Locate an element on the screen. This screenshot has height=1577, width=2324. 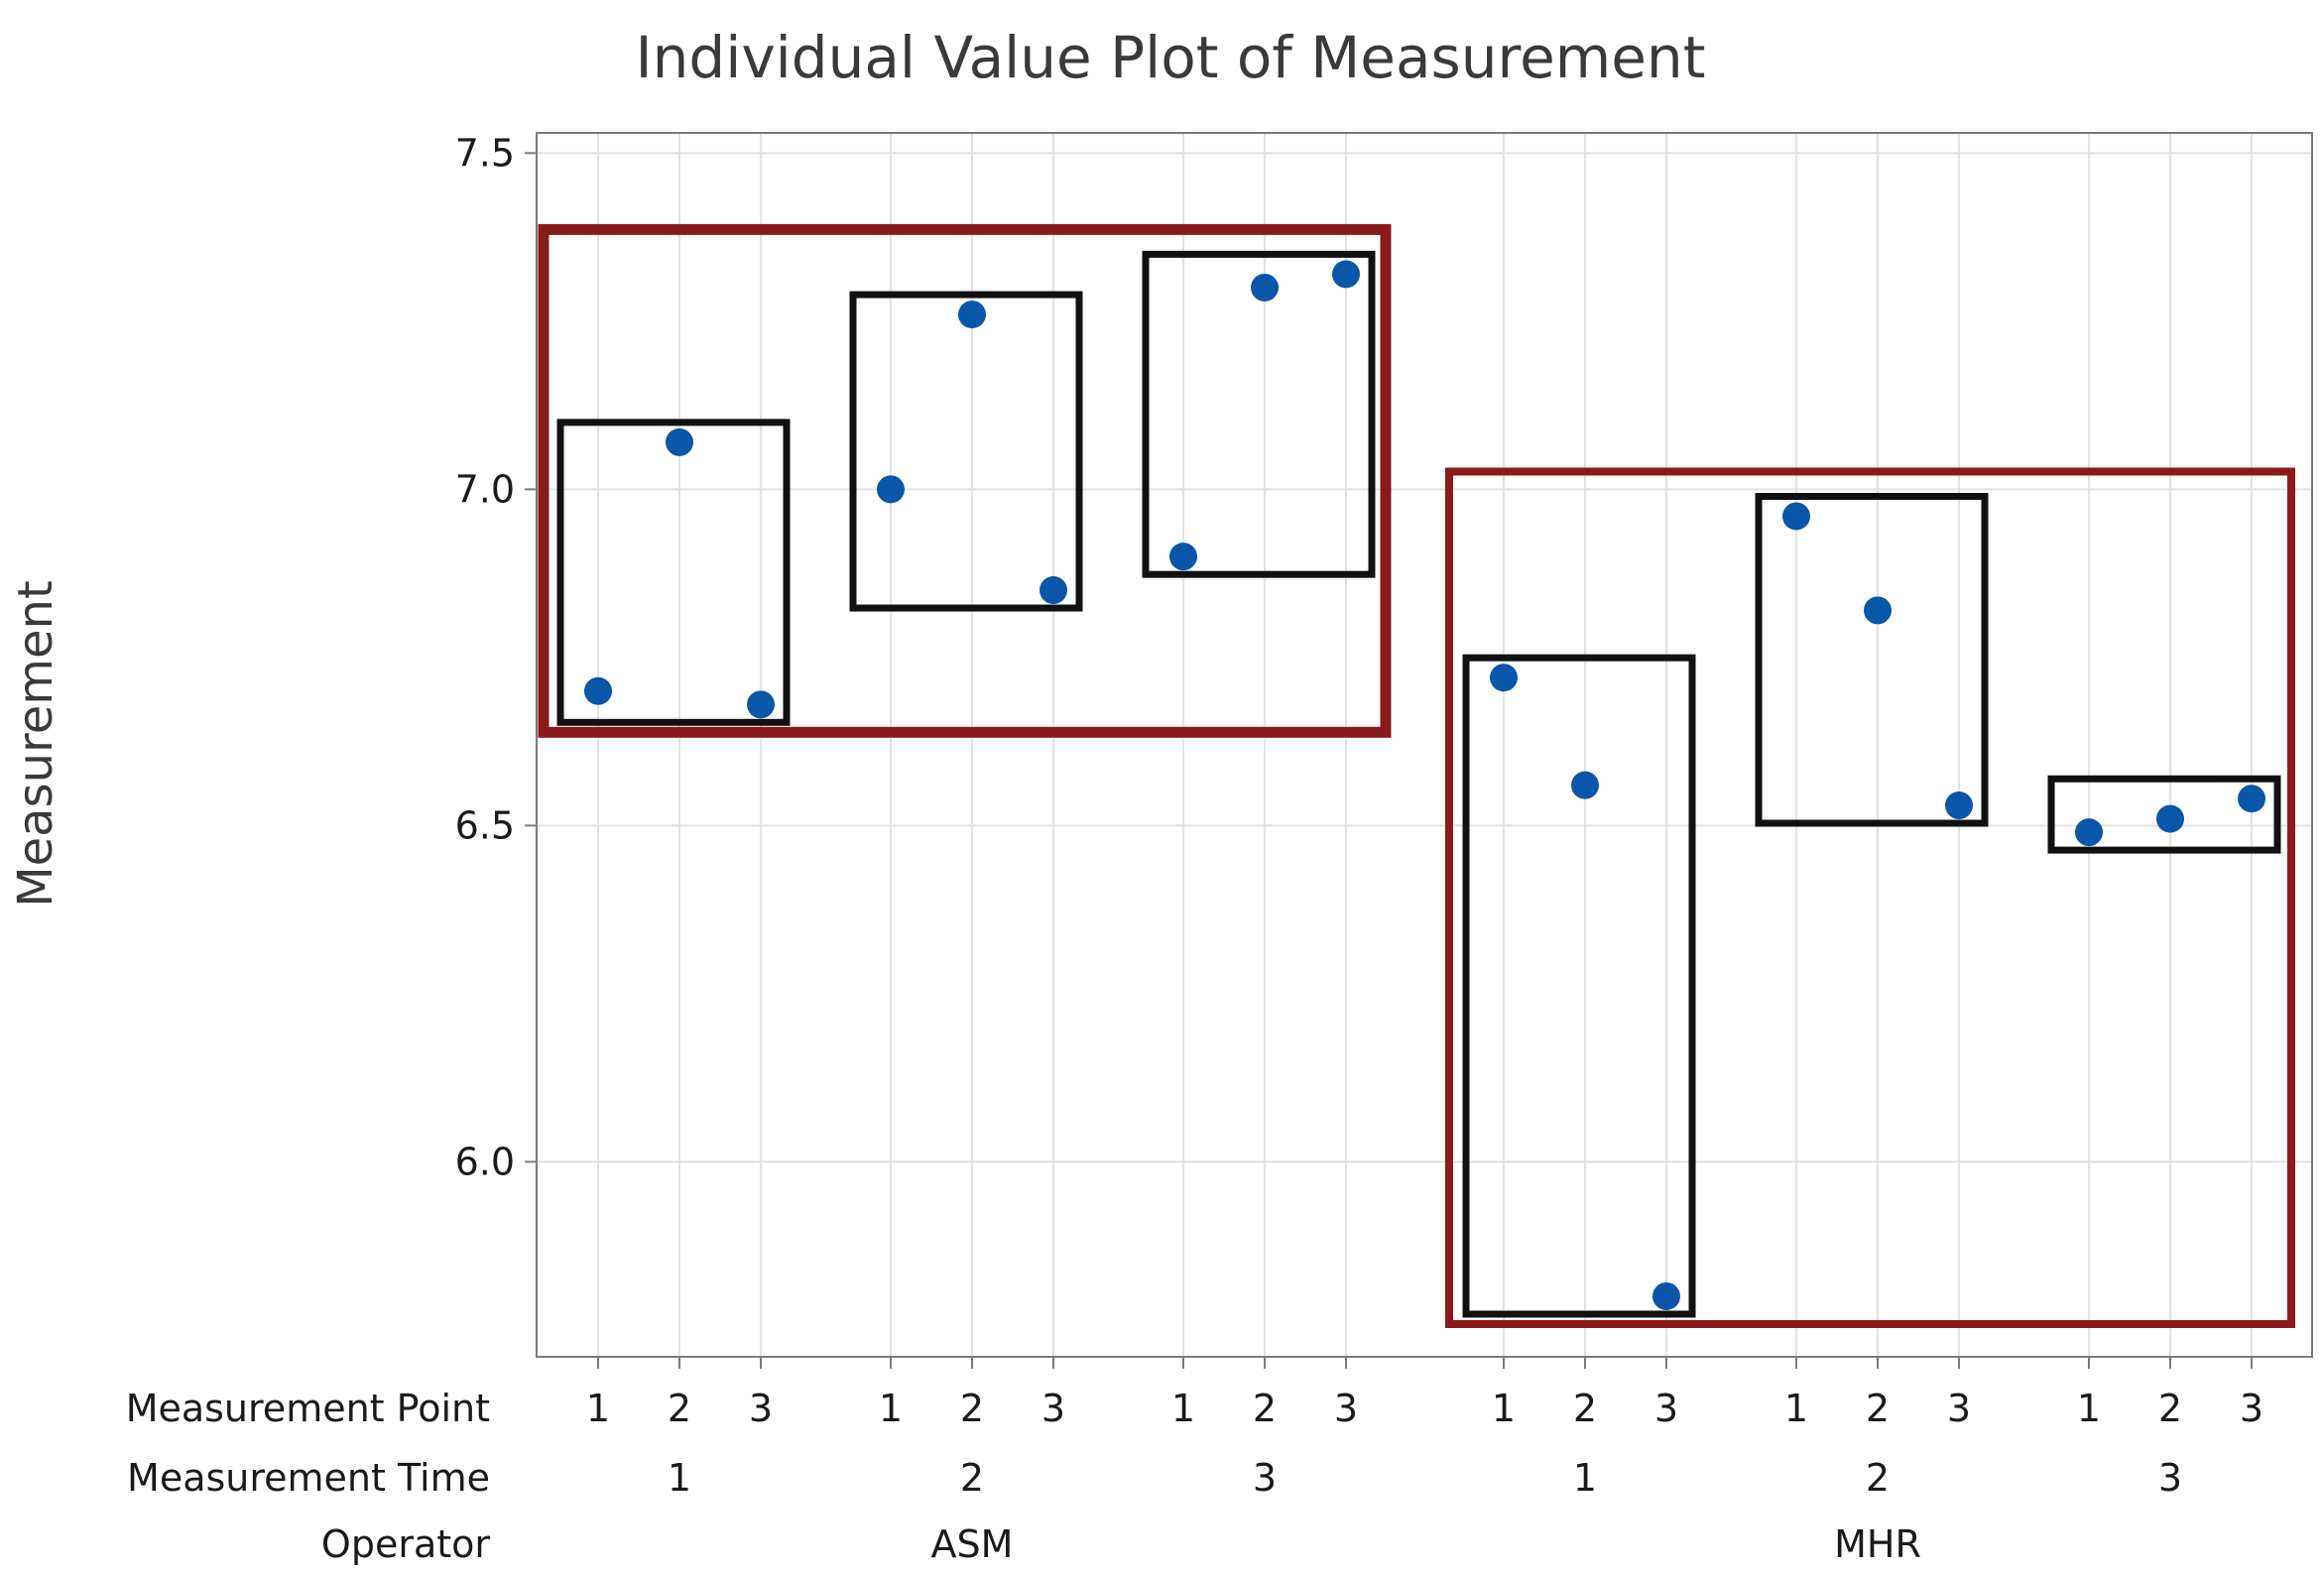
chart-title: Individual Value Plot of Measurement is located at coordinates (1171, 58).